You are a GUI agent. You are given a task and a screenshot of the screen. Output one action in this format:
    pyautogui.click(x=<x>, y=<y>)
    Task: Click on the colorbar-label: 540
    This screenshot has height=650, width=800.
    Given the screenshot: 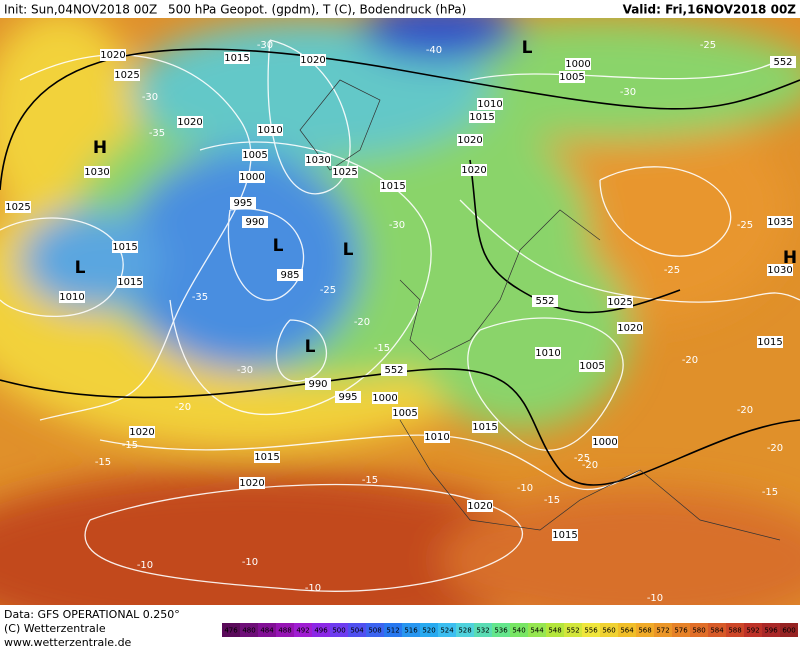 What is the action you would take?
    pyautogui.click(x=518, y=631)
    